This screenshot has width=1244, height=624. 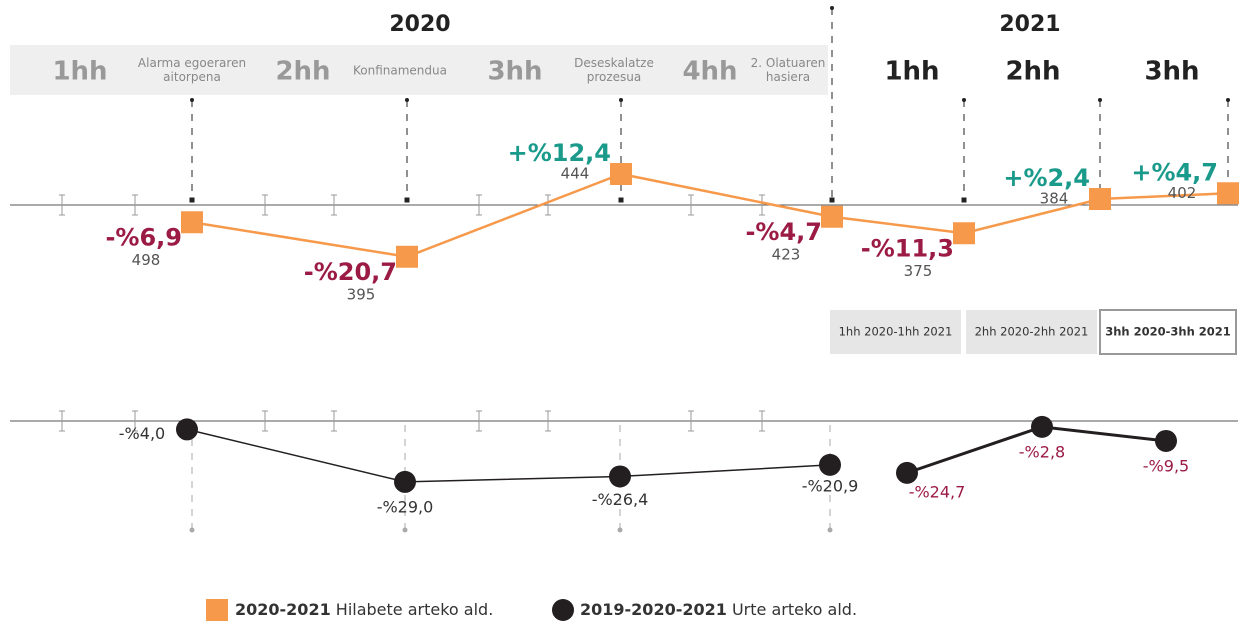 I want to click on value-label: 423, so click(x=786, y=254).